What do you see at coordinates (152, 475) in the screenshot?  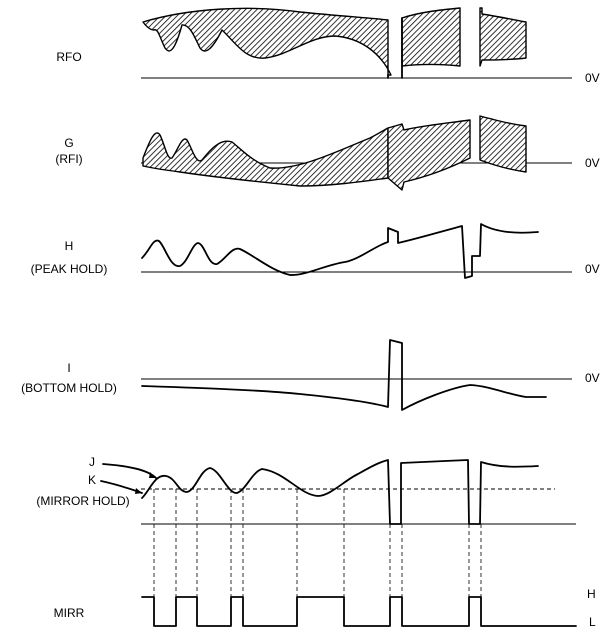 I see `j-pointer-arrowhead` at bounding box center [152, 475].